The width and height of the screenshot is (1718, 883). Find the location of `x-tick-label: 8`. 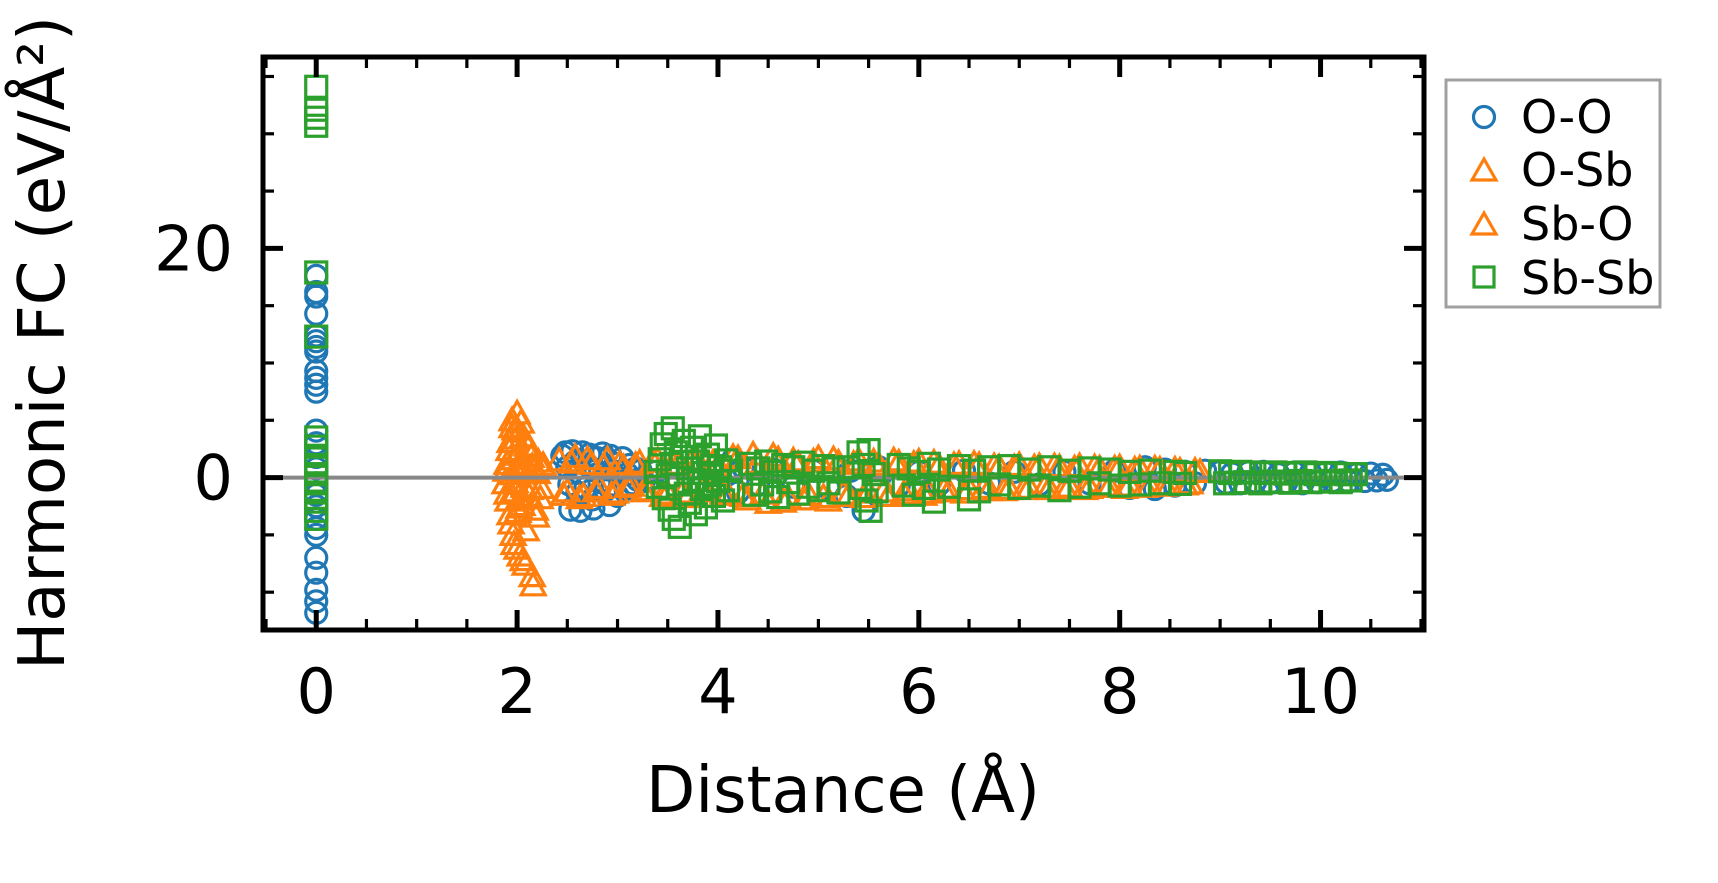

x-tick-label: 8 is located at coordinates (1119, 691).